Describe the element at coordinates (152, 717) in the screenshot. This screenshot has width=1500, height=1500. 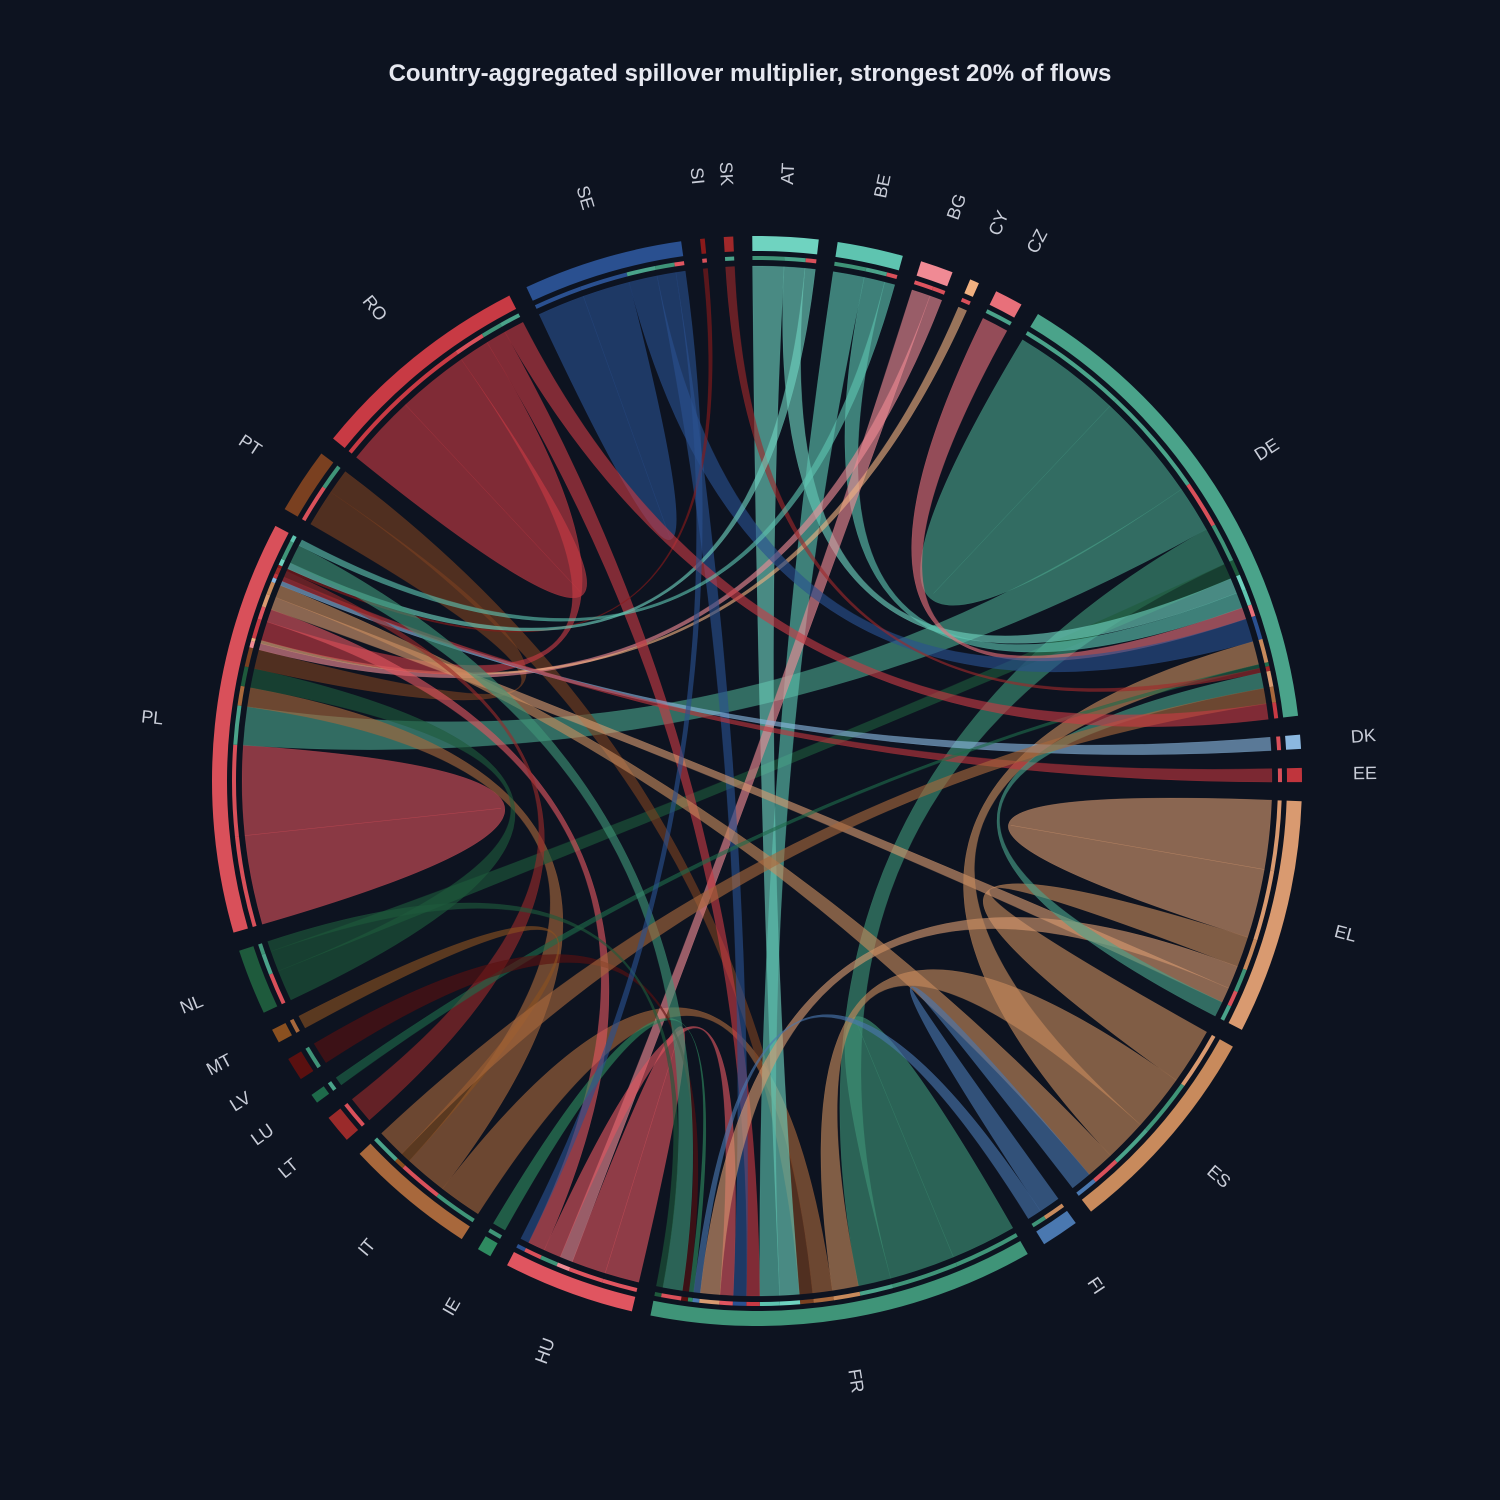
I see `country-label: PL` at that location.